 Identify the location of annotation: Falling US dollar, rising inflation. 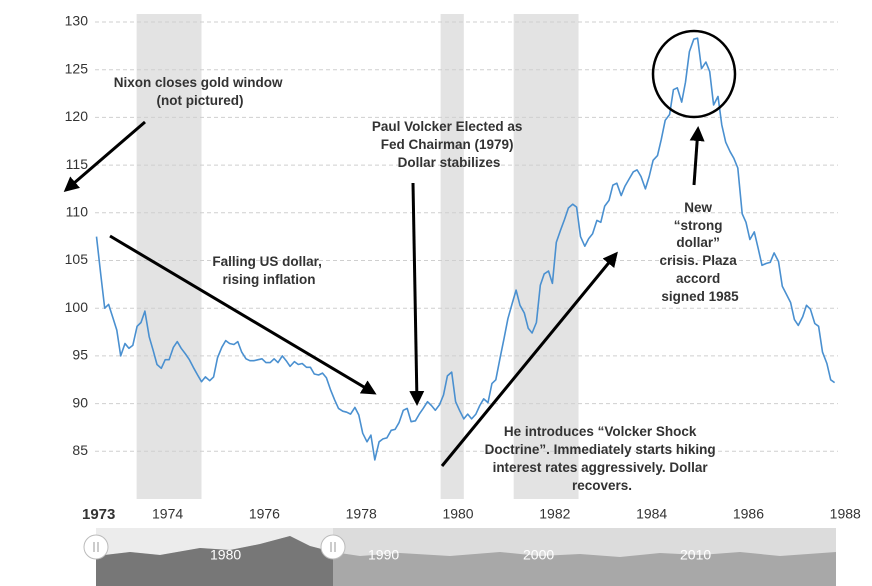
(268, 270).